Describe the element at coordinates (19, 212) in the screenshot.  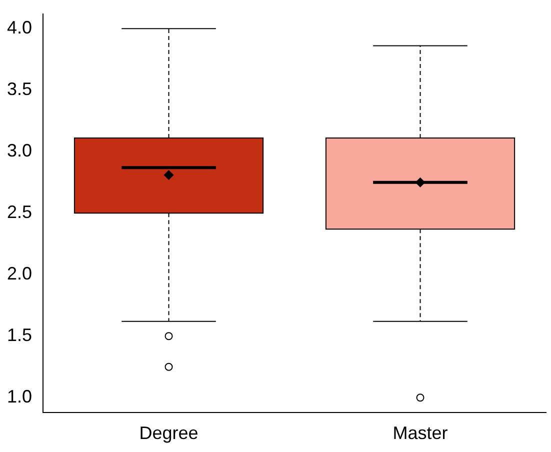
I see `y-tick-label: 2.5` at that location.